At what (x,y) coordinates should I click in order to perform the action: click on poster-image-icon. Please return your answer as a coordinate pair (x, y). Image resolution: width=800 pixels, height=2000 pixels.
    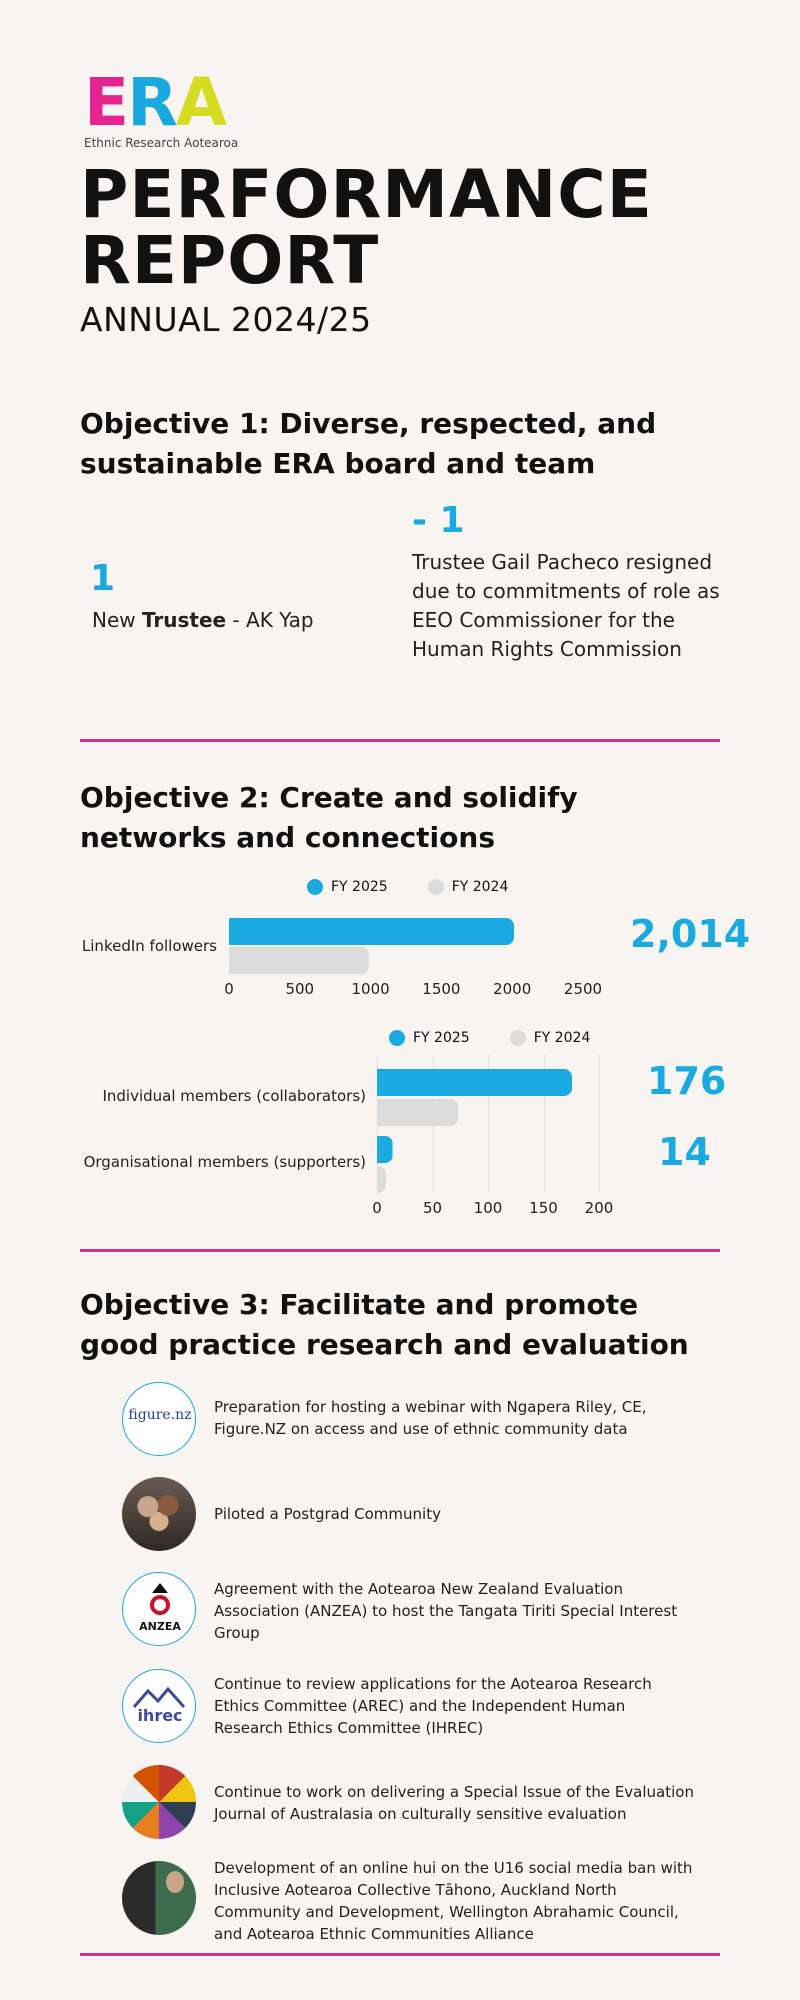
    Looking at the image, I should click on (159, 1898).